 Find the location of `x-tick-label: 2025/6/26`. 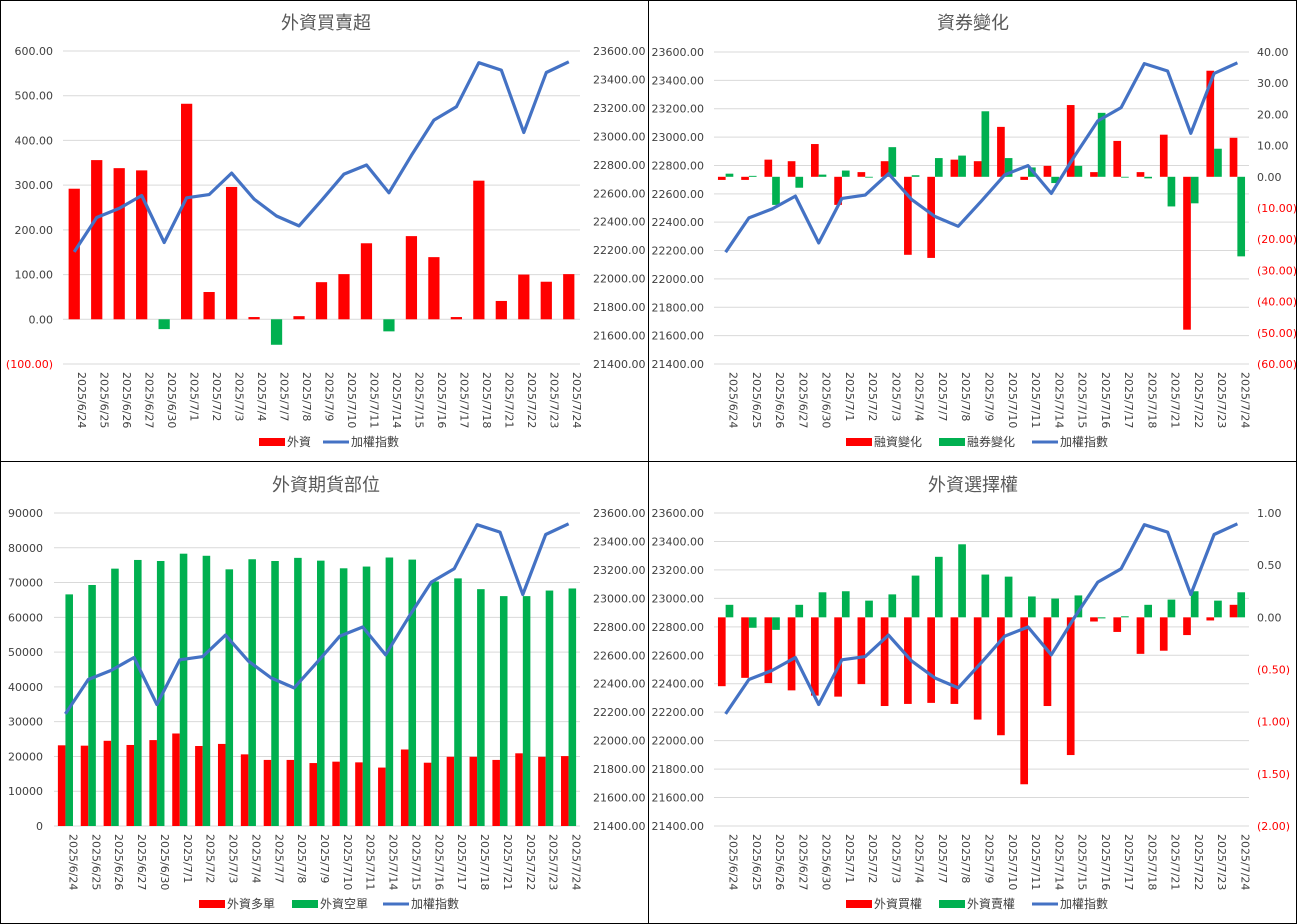

x-tick-label: 2025/6/26 is located at coordinates (779, 400).